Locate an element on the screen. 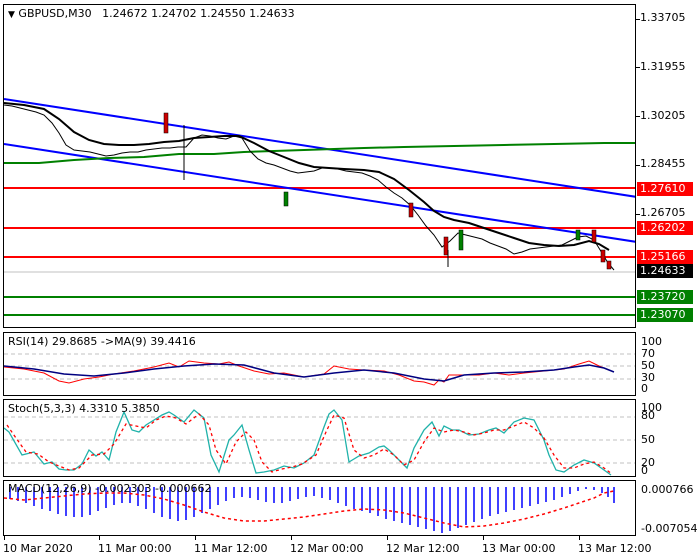  macd-max-value: 0.000766 is located at coordinates (667, 489).